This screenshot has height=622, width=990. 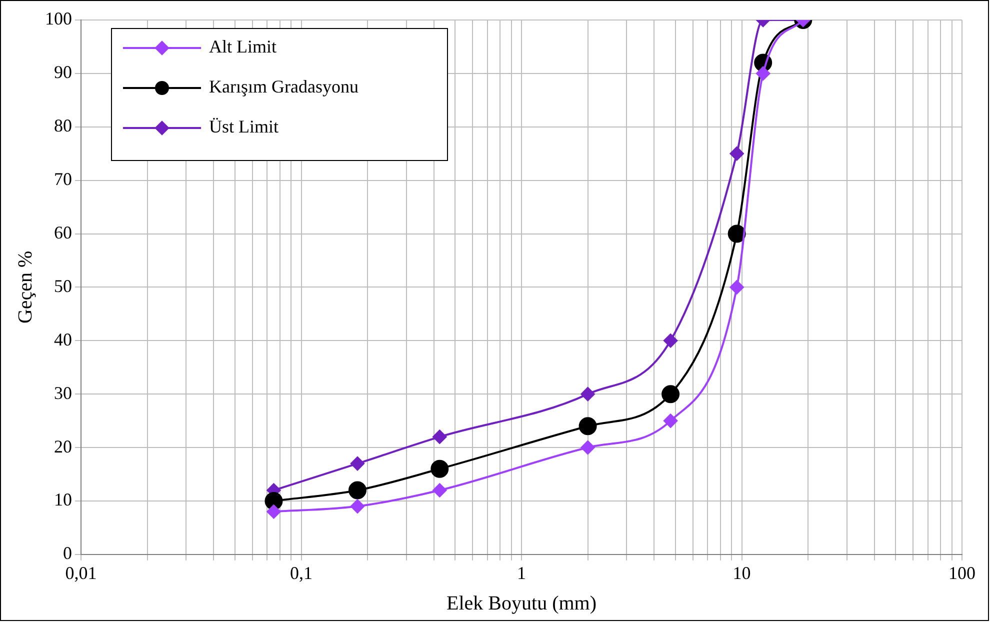 What do you see at coordinates (63, 232) in the screenshot?
I see `y-tick-label: 60` at bounding box center [63, 232].